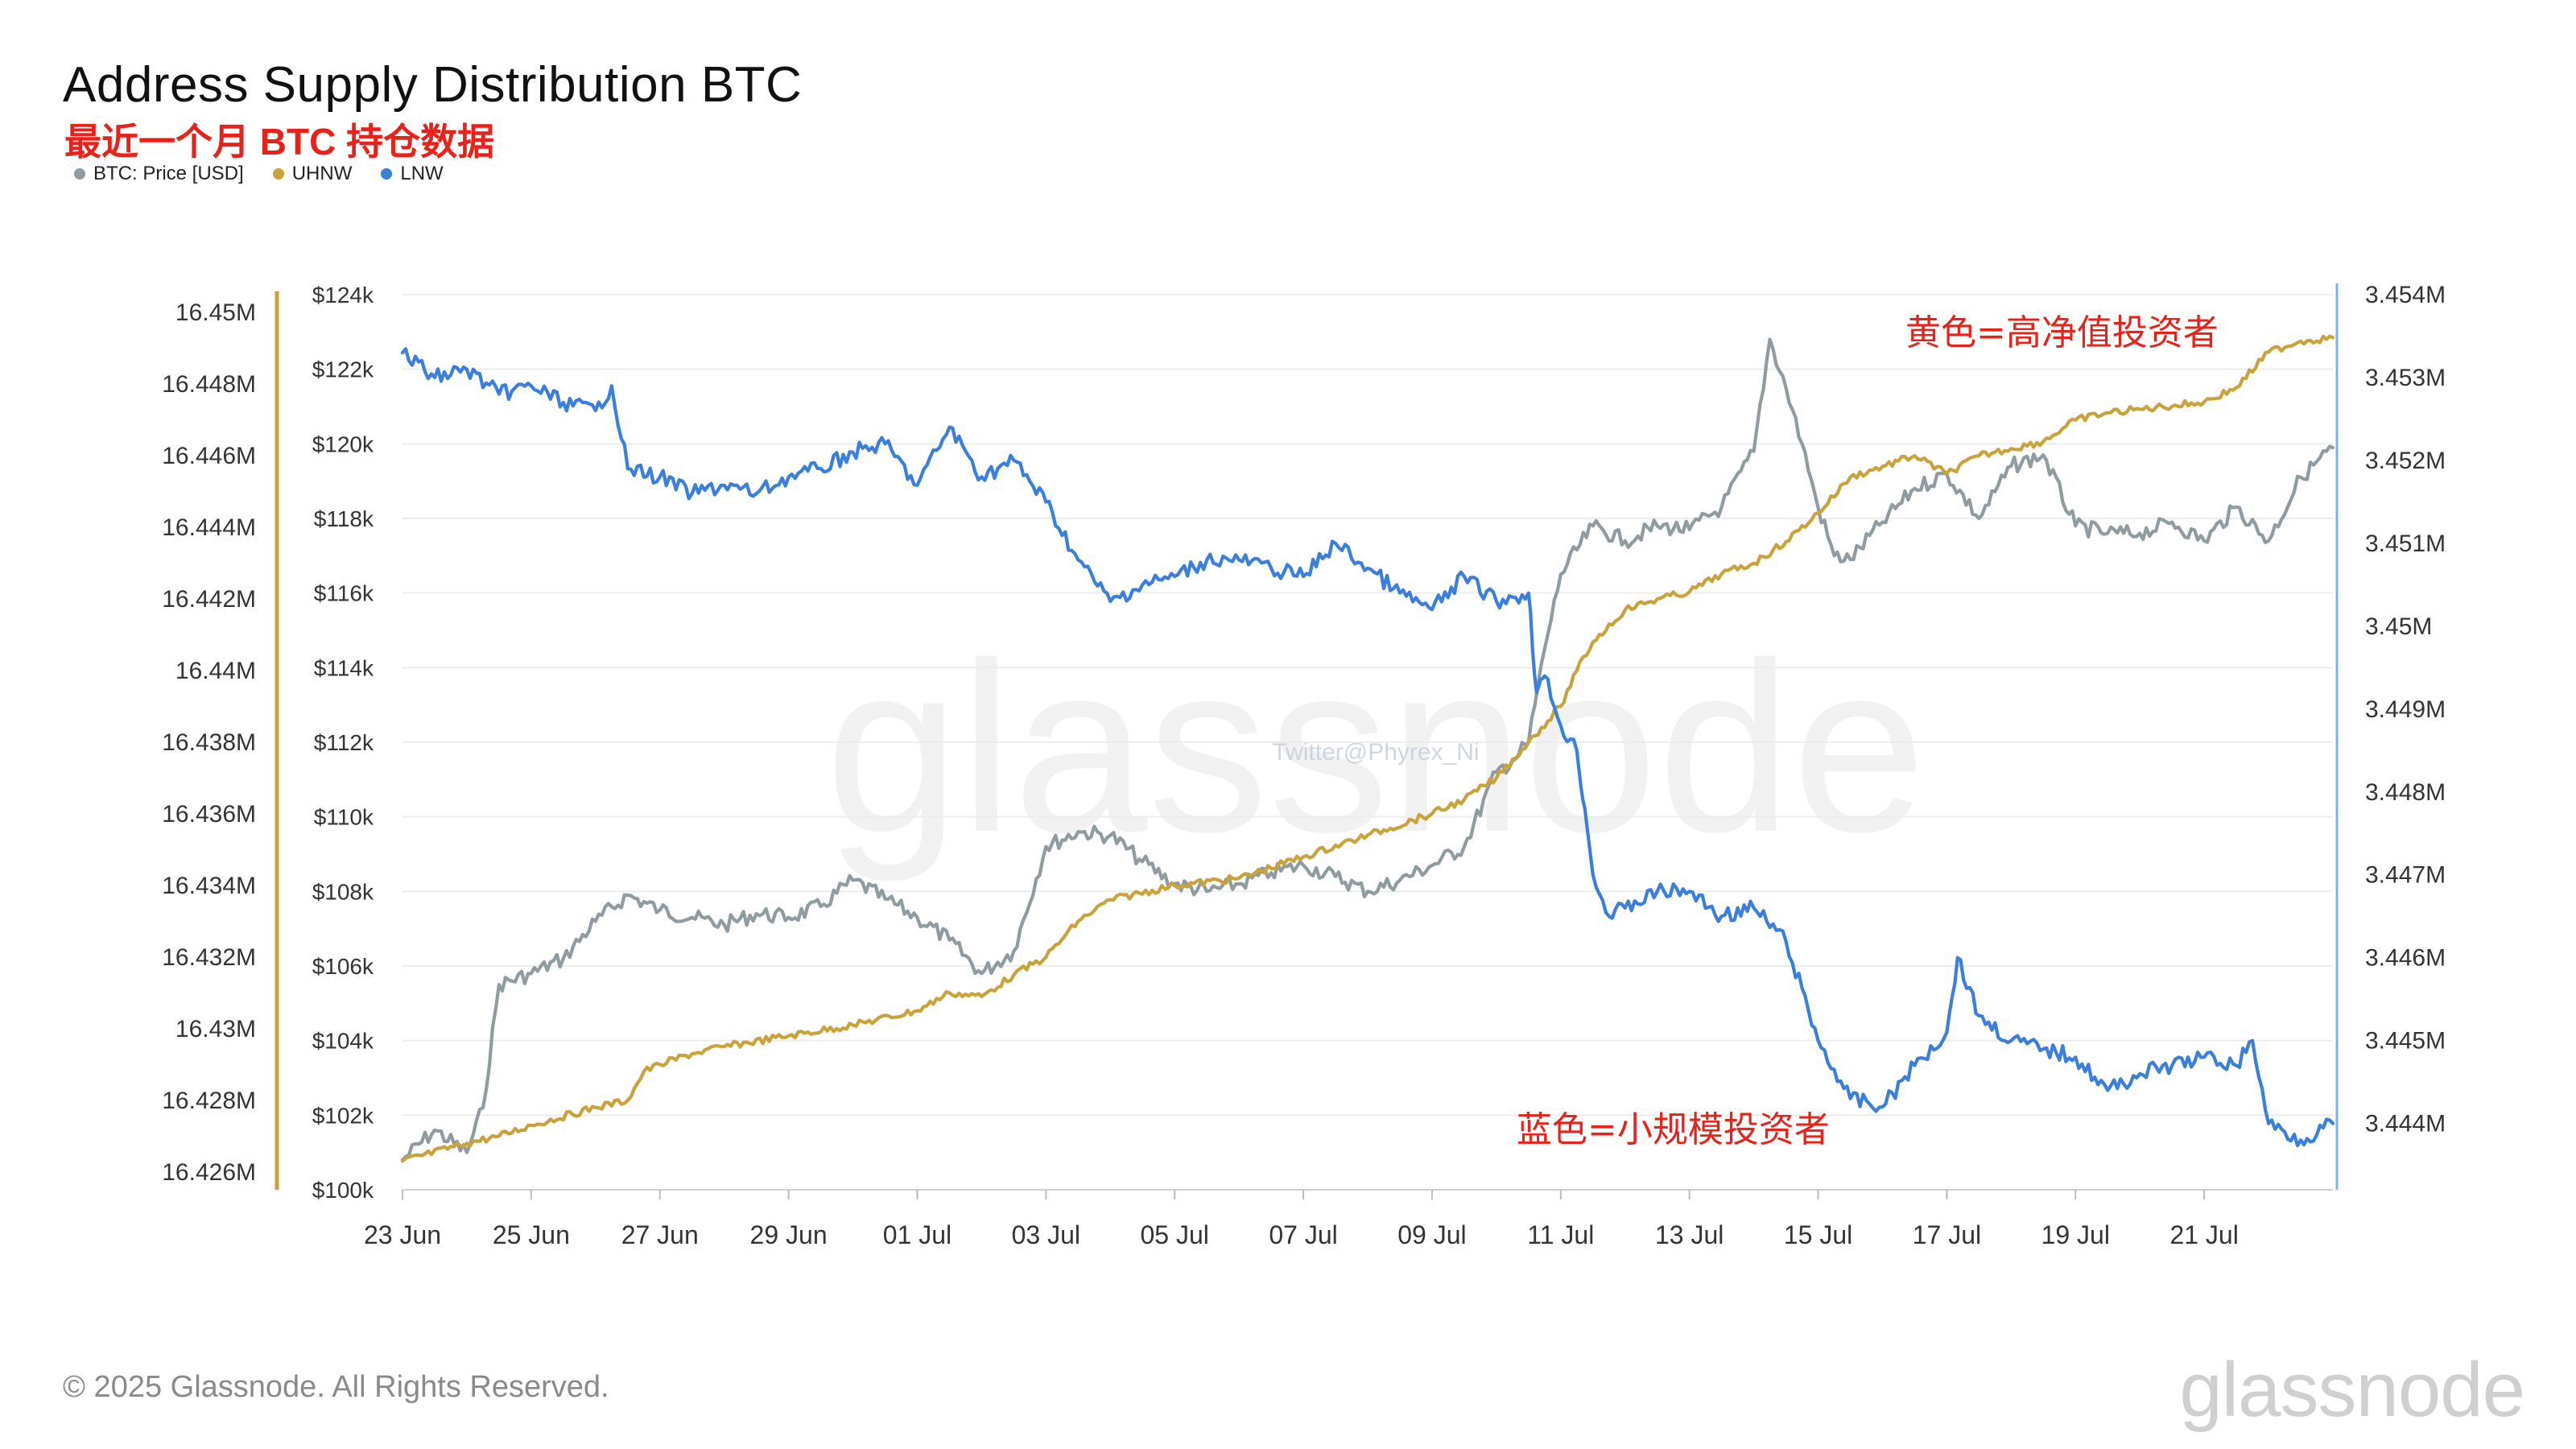 This screenshot has width=2576, height=1449. Describe the element at coordinates (387, 174) in the screenshot. I see `legend-dot-lnw` at that location.